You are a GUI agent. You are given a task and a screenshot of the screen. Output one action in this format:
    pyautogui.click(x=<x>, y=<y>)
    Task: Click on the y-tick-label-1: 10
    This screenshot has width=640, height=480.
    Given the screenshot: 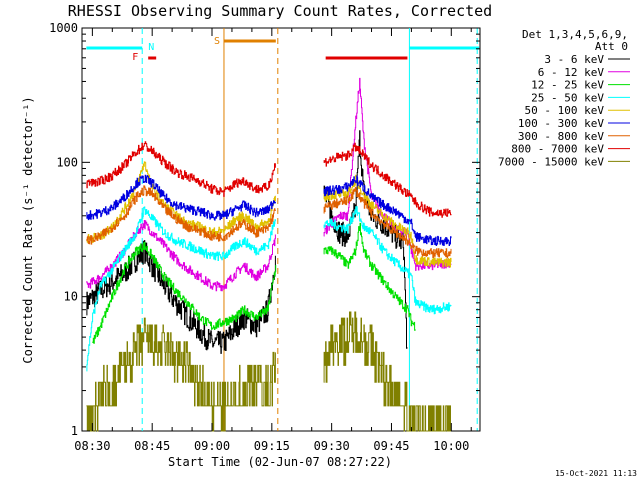 What is the action you would take?
    pyautogui.click(x=71, y=297)
    